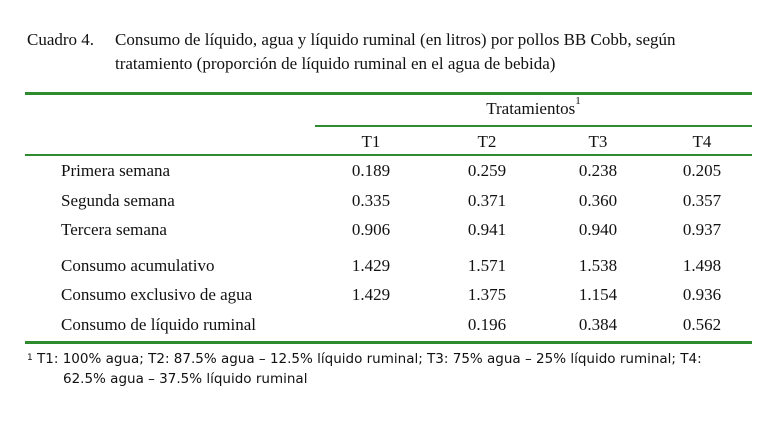  What do you see at coordinates (371, 171) in the screenshot?
I see `table-cell: 0.189` at bounding box center [371, 171].